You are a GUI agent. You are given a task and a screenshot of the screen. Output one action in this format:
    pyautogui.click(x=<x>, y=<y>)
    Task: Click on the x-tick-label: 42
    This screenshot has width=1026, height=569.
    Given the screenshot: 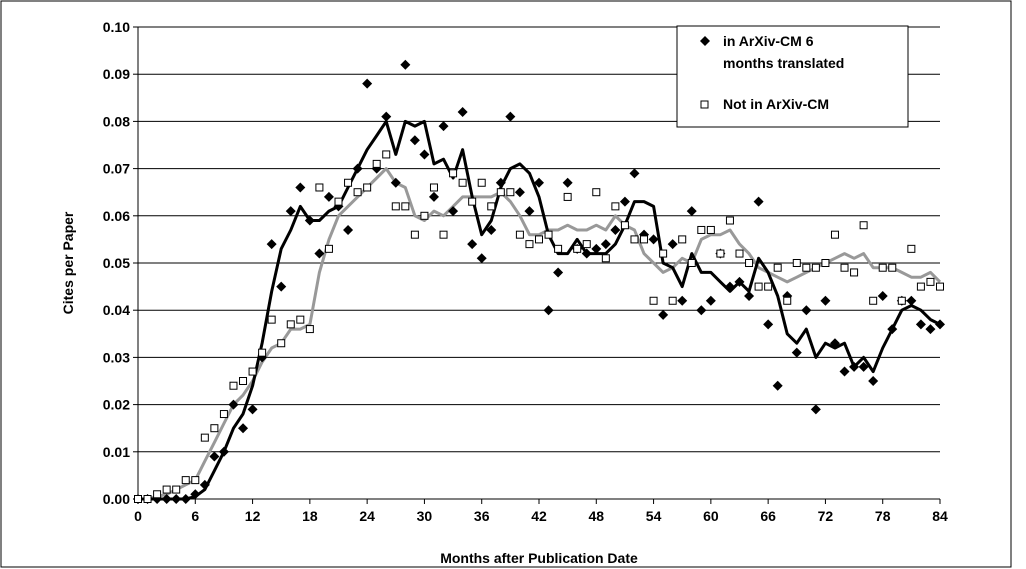 What is the action you would take?
    pyautogui.click(x=539, y=516)
    